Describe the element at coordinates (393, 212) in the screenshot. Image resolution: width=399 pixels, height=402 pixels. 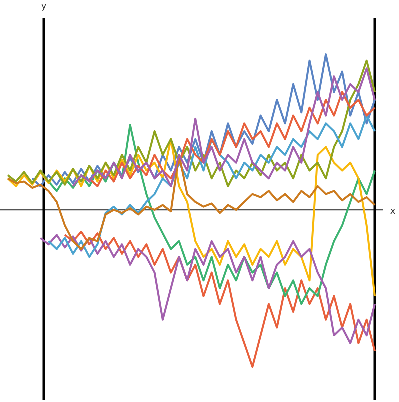
I see `x-axis-title: x` at that location.